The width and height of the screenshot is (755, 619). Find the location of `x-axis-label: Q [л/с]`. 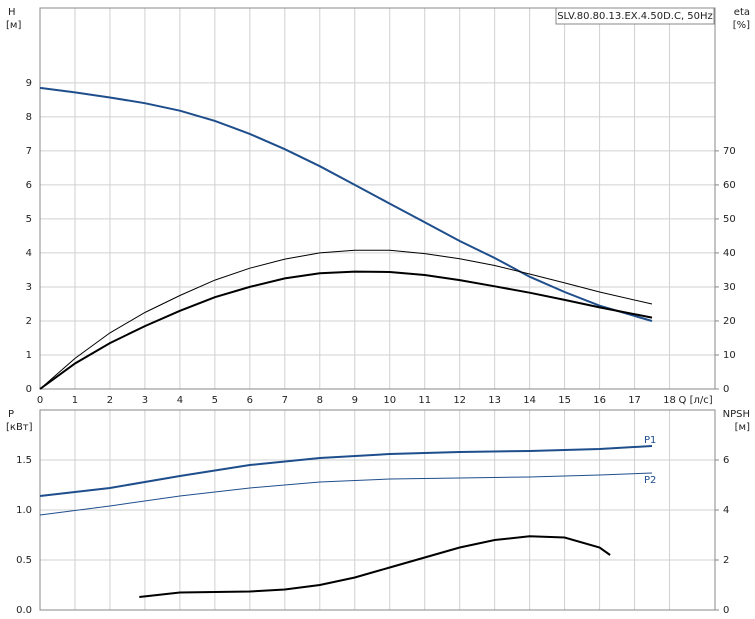

x-axis-label: Q [л/с] is located at coordinates (696, 400).